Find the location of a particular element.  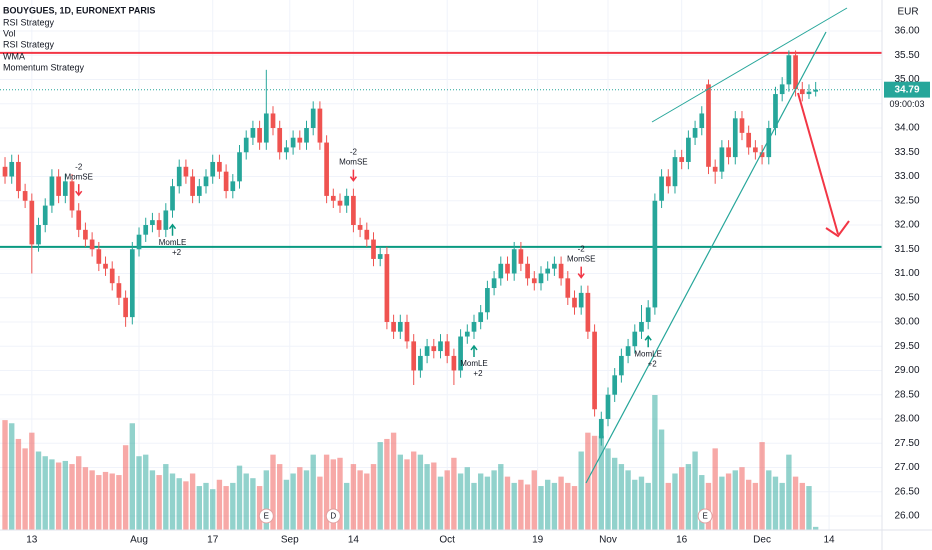

countdown-box is located at coordinates (907, 104).